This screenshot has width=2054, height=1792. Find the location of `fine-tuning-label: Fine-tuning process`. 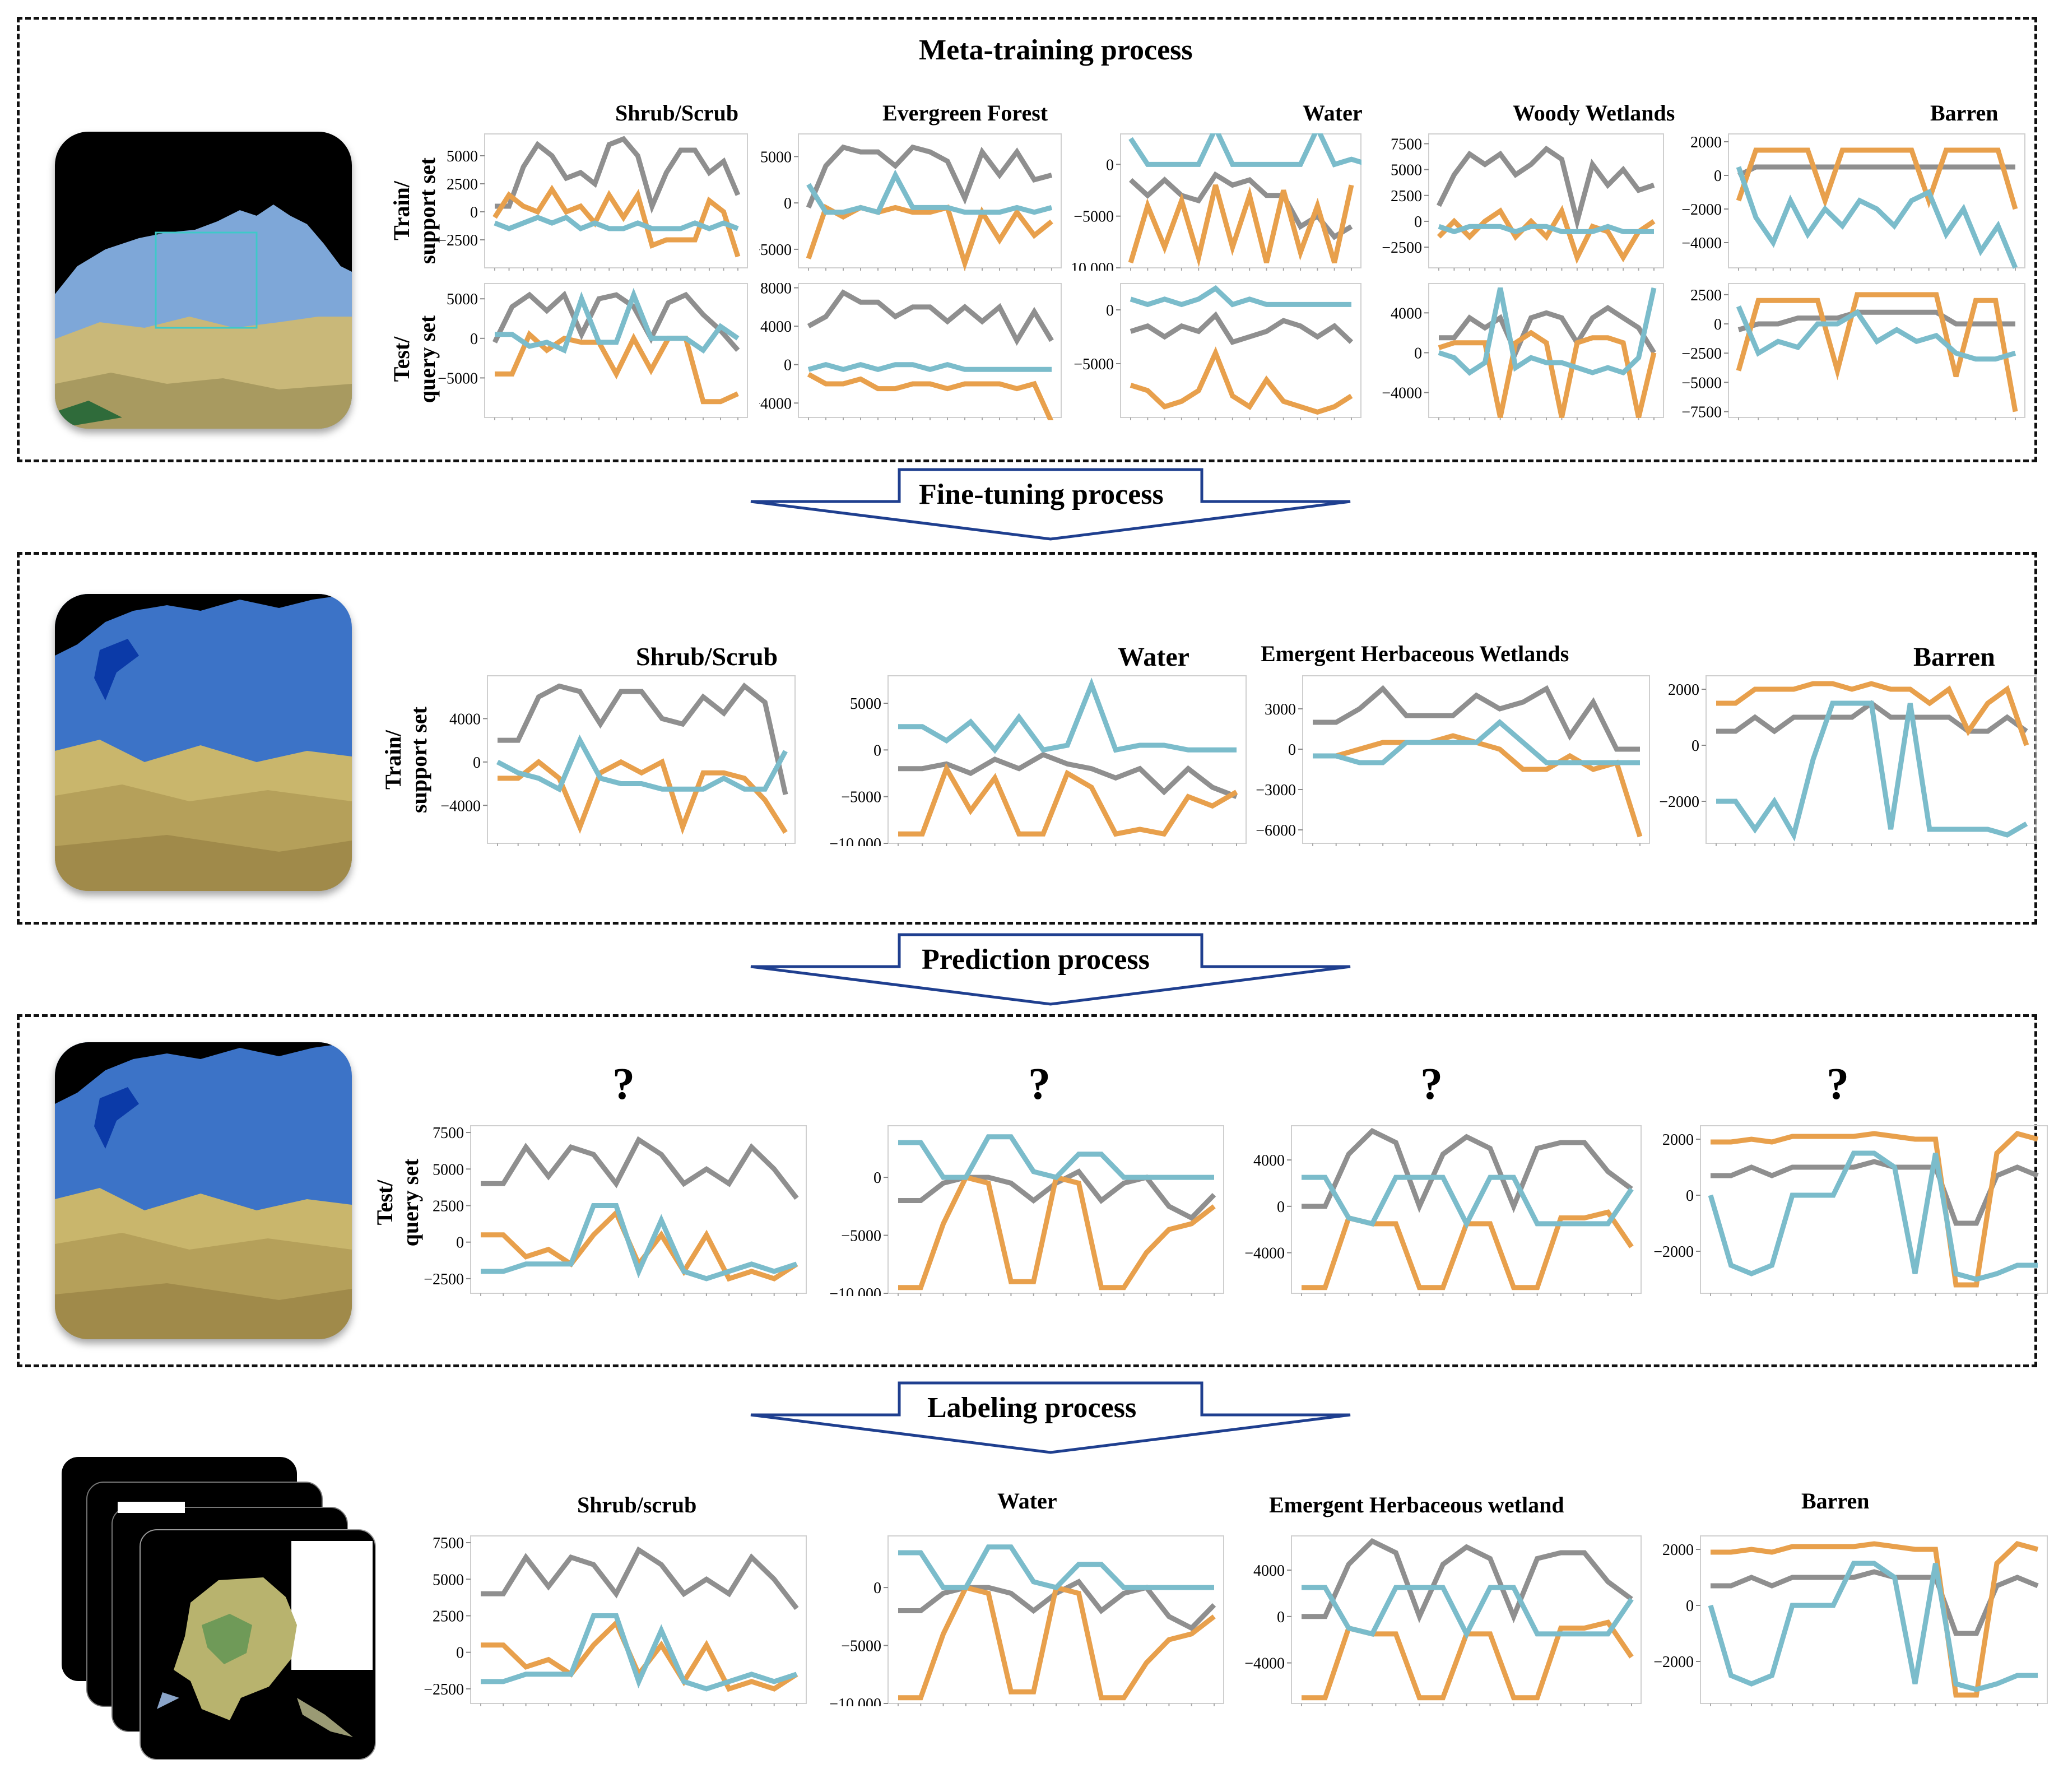

fine-tuning-label: Fine-tuning process is located at coordinates (1041, 494).